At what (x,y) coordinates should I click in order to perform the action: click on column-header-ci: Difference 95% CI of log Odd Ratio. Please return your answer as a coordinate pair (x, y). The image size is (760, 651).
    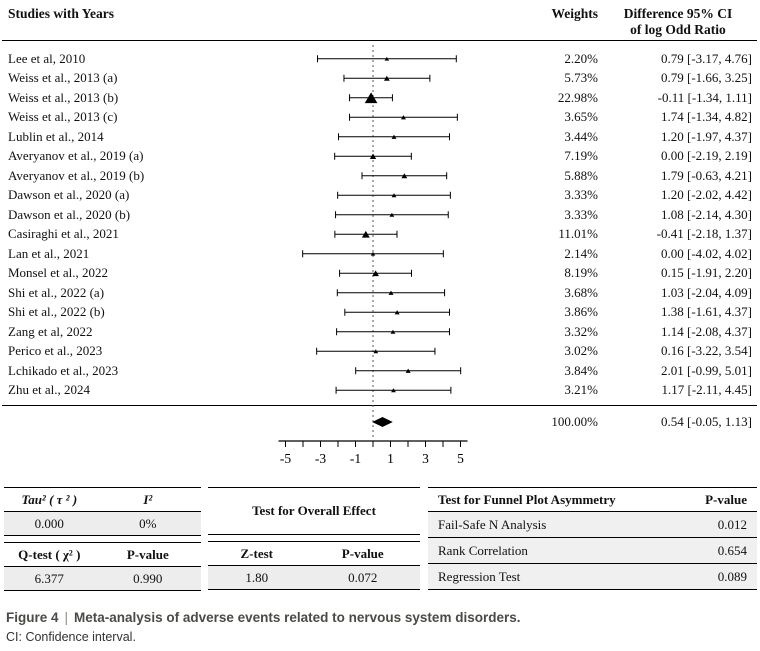
    Looking at the image, I should click on (678, 22).